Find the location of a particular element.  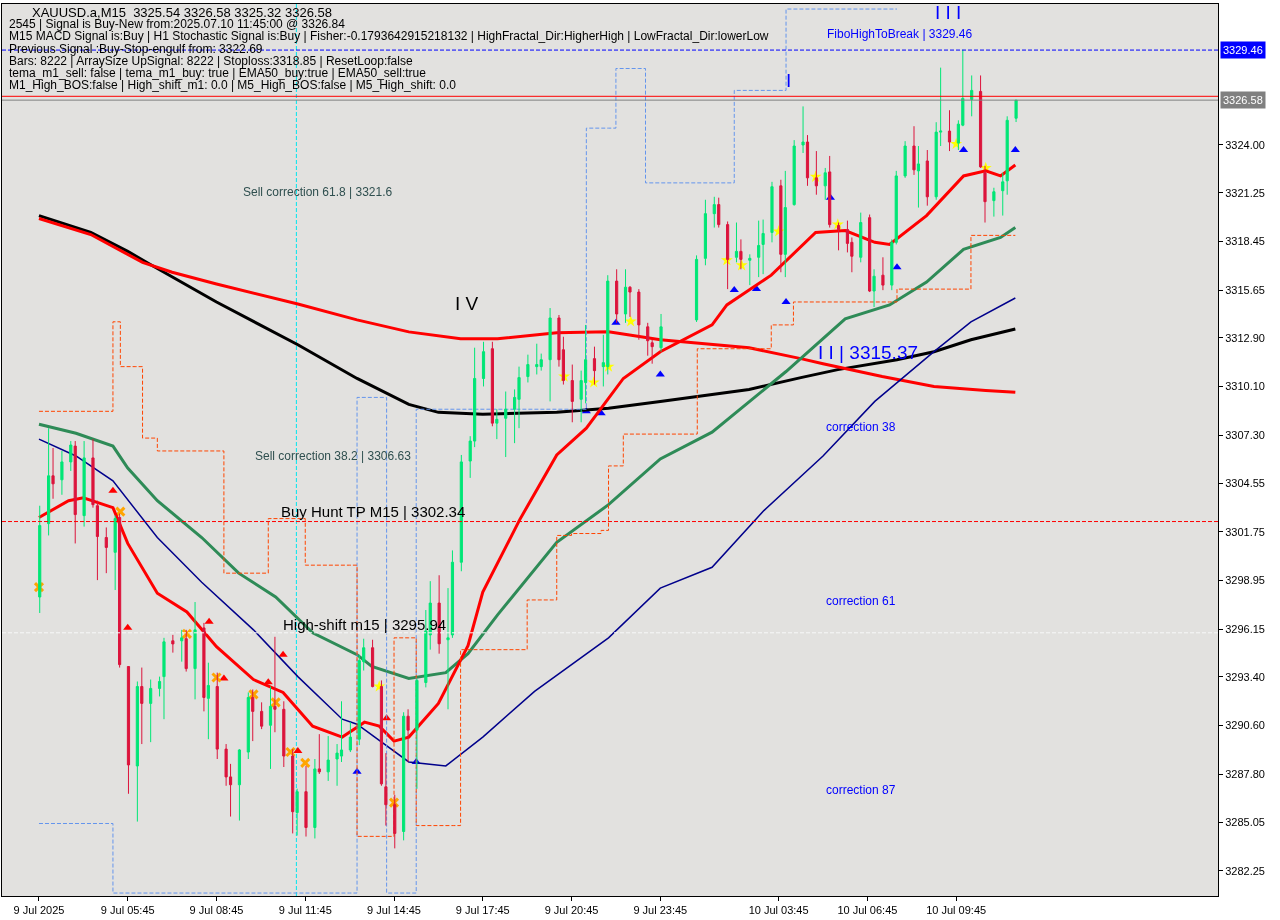

ref-line-label: 3329.46 is located at coordinates (1243, 50).